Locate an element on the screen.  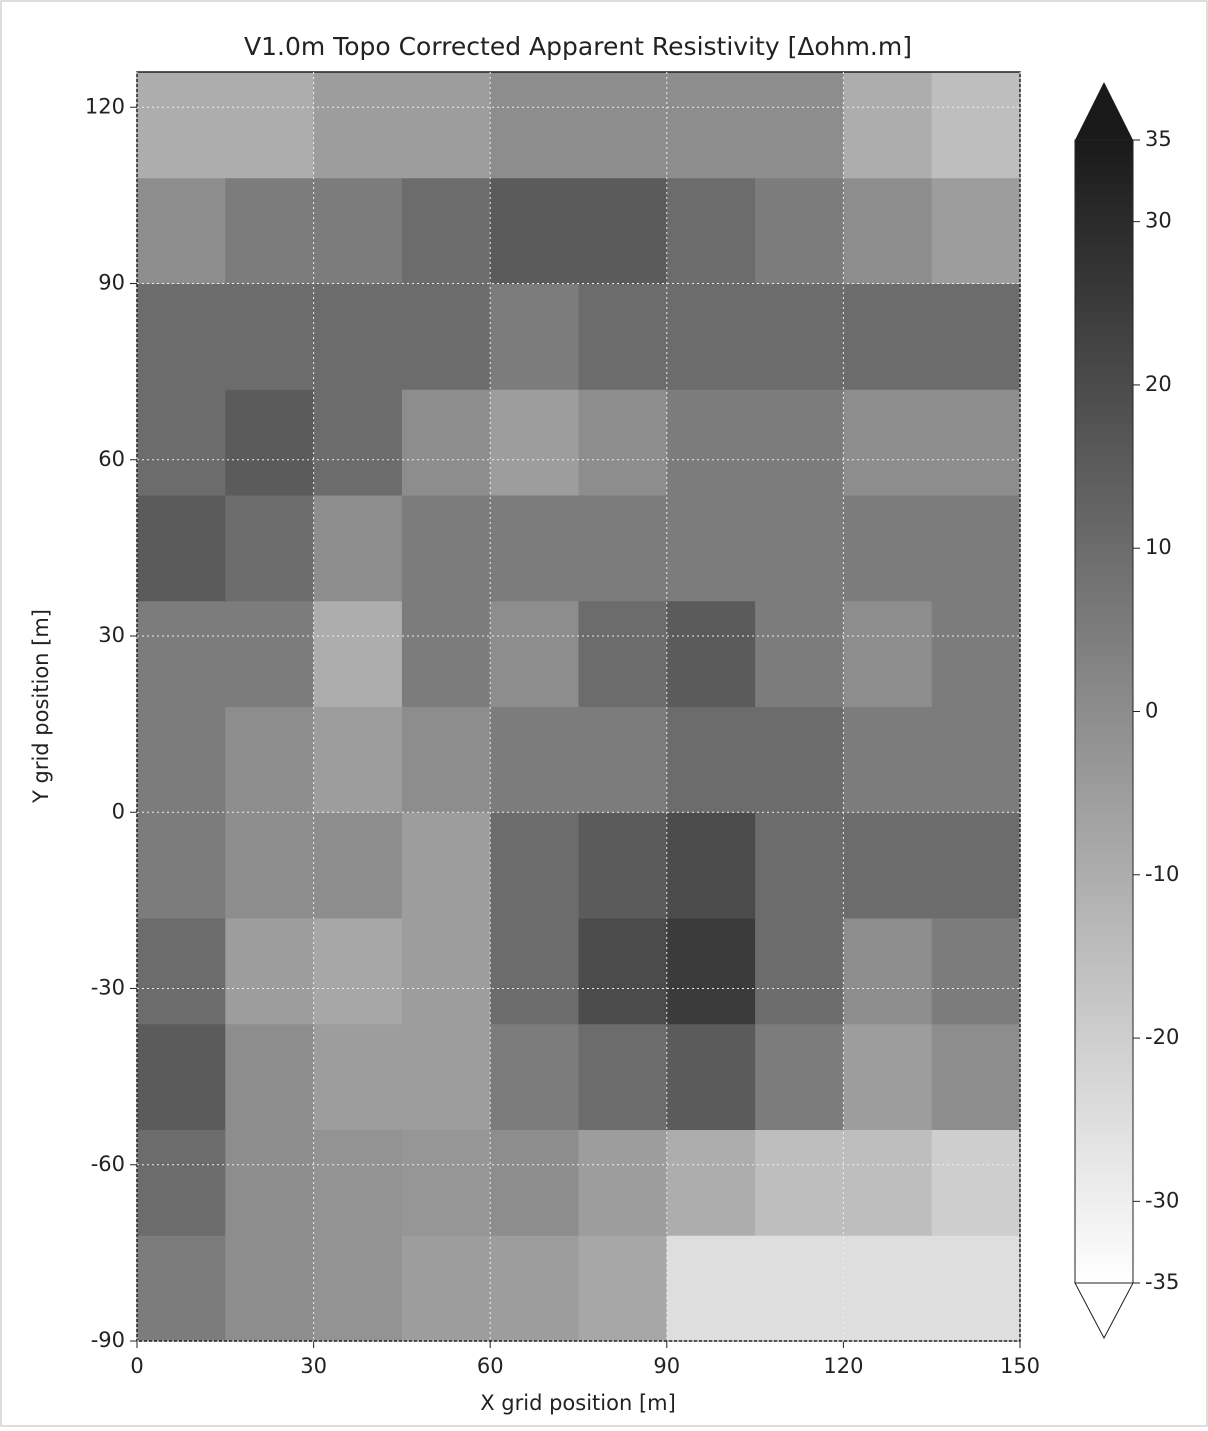
colorbar-tick-label: -10 is located at coordinates (1162, 874).